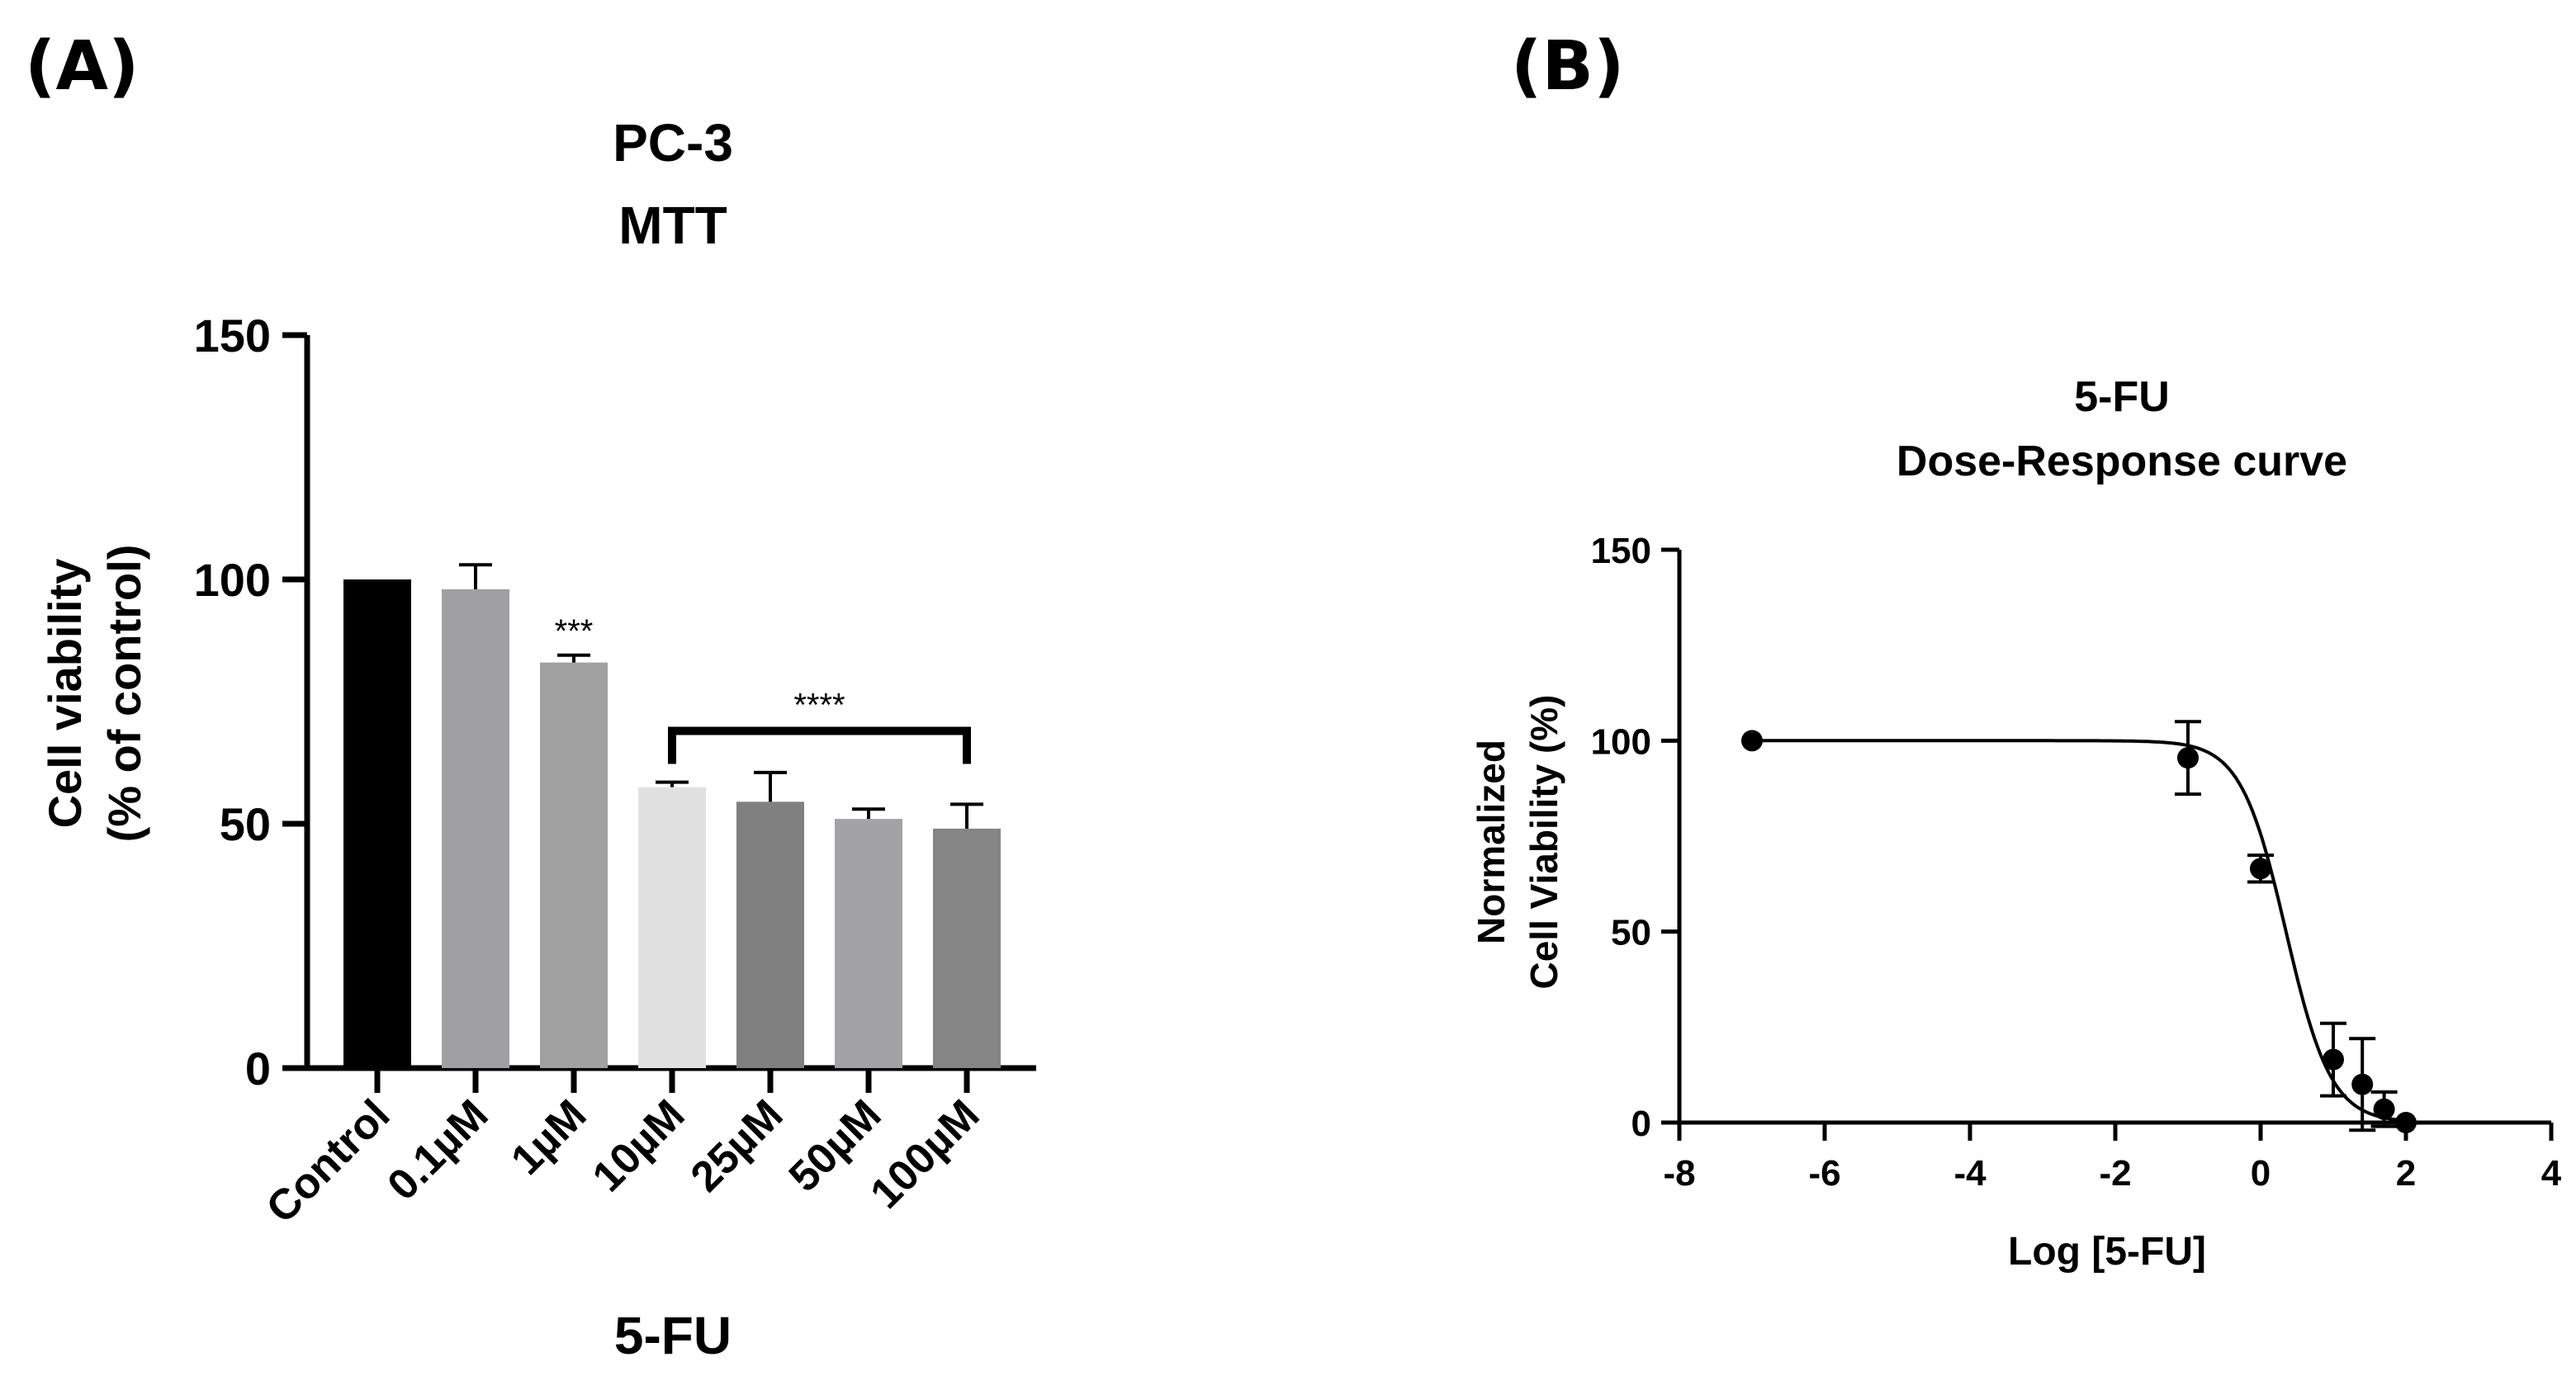 This screenshot has height=1390, width=2576. What do you see at coordinates (1641, 1124) in the screenshot?
I see `chart-b-ytick-label: 0` at bounding box center [1641, 1124].